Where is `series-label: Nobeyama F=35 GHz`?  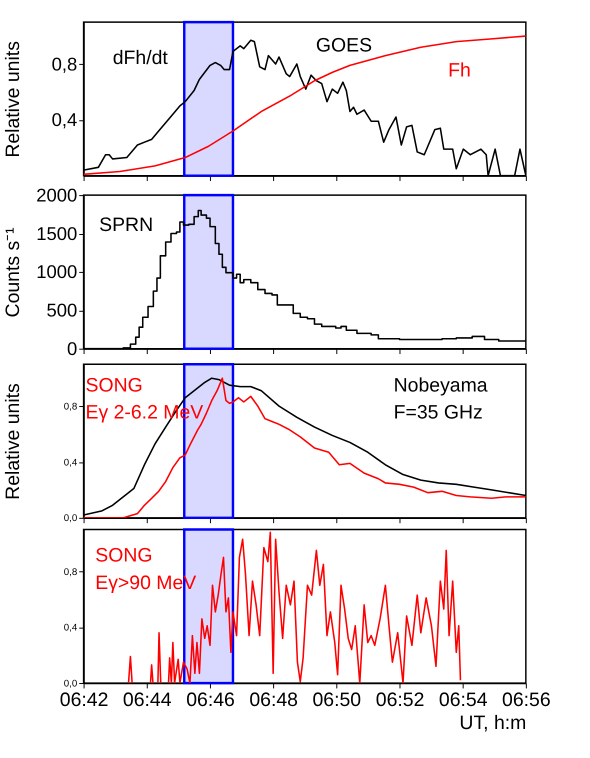
series-label: Nobeyama F=35 GHz is located at coordinates (441, 399).